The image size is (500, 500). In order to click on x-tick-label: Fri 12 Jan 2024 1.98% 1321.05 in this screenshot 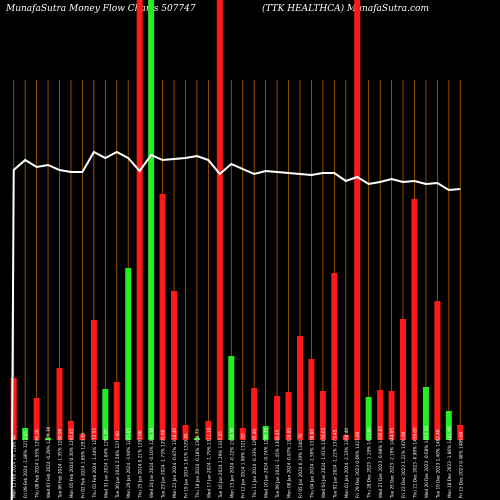, I will do `click(243, 465)`.